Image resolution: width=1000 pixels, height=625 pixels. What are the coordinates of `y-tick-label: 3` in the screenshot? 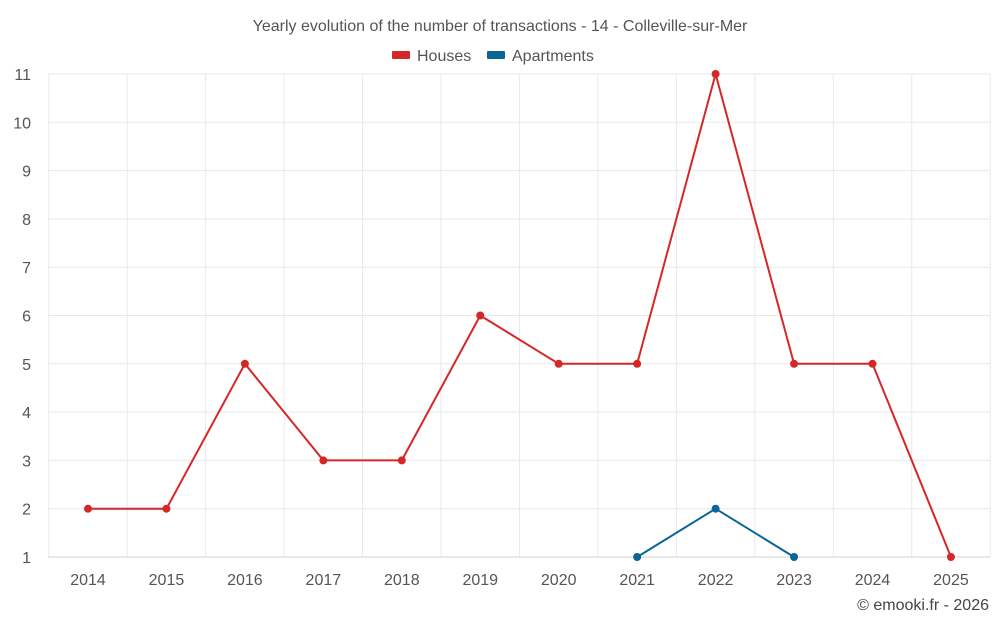 It's located at (26, 461).